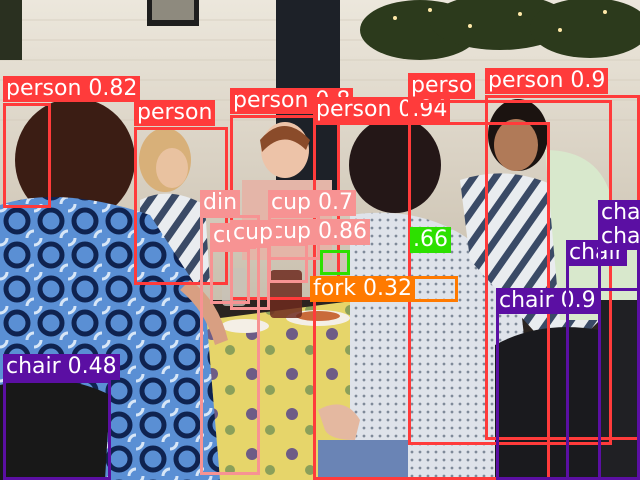 This screenshot has width=640, height=480. I want to click on detection-label-chair-right-top: cha, so click(619, 213).